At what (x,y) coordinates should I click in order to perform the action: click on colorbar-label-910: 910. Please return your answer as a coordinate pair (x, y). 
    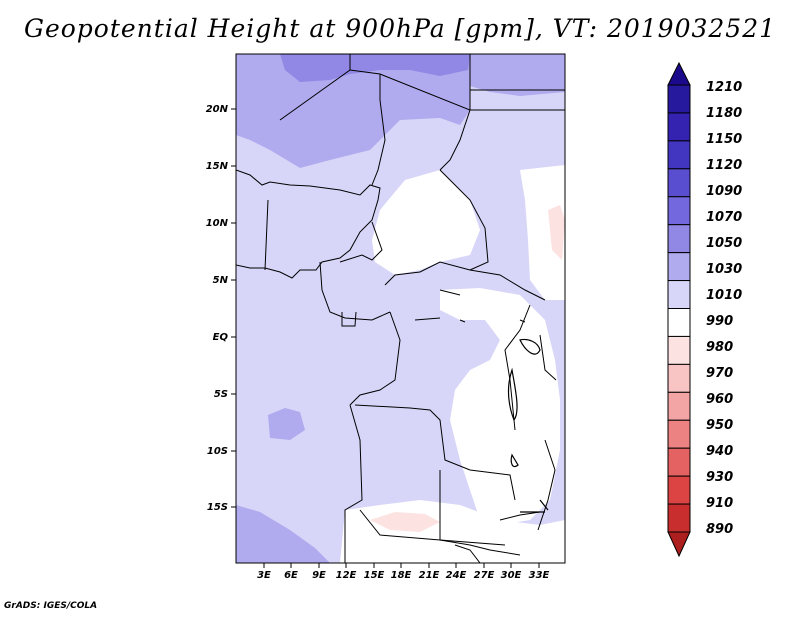
    Looking at the image, I should click on (720, 503).